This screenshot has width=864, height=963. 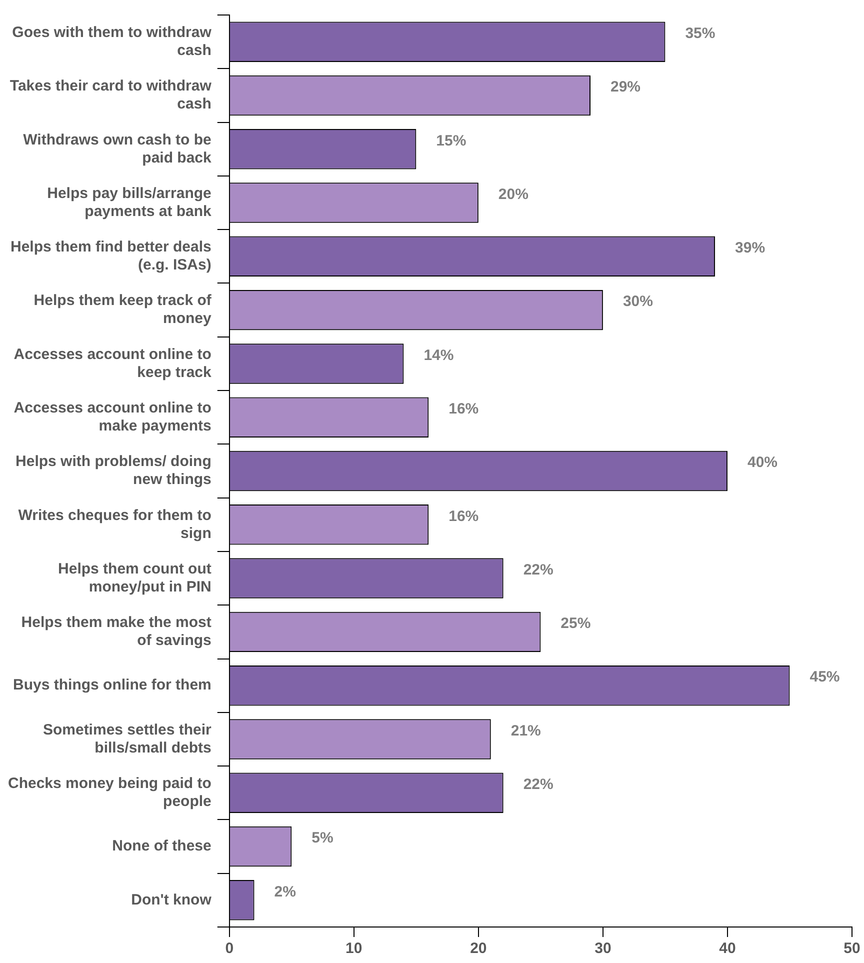 What do you see at coordinates (451, 141) in the screenshot?
I see `data-label: 15%` at bounding box center [451, 141].